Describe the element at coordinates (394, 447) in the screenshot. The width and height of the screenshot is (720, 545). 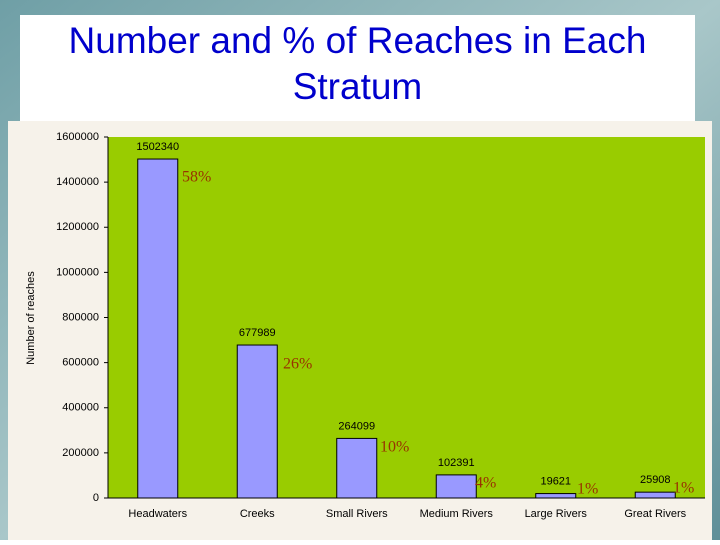
I see `percent-label: 10%` at that location.